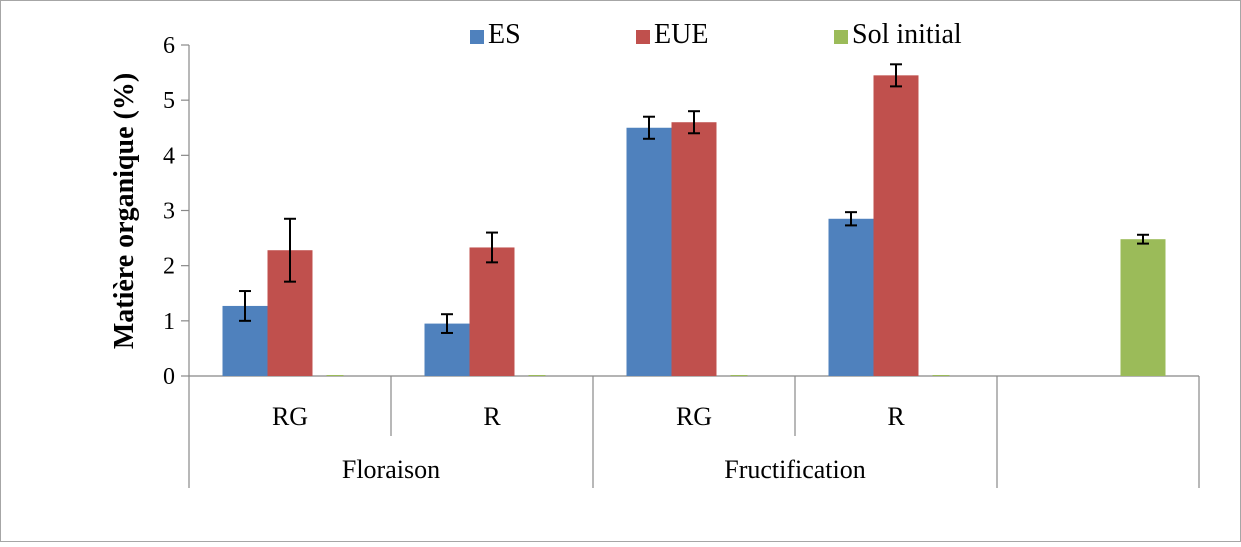 This screenshot has width=1241, height=547. Describe the element at coordinates (504, 34) in the screenshot. I see `legend-label: ES` at that location.